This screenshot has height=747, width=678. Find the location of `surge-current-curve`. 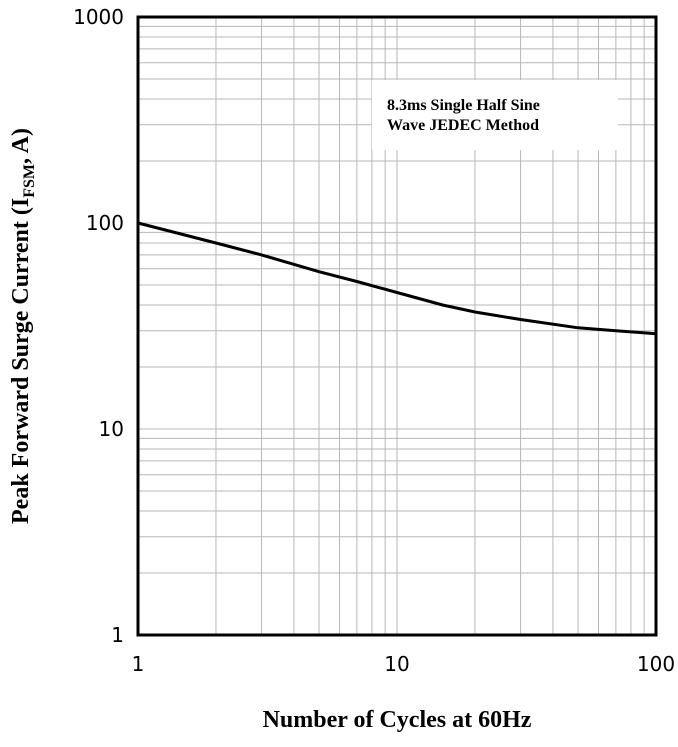

surge-current-curve is located at coordinates (397, 278).